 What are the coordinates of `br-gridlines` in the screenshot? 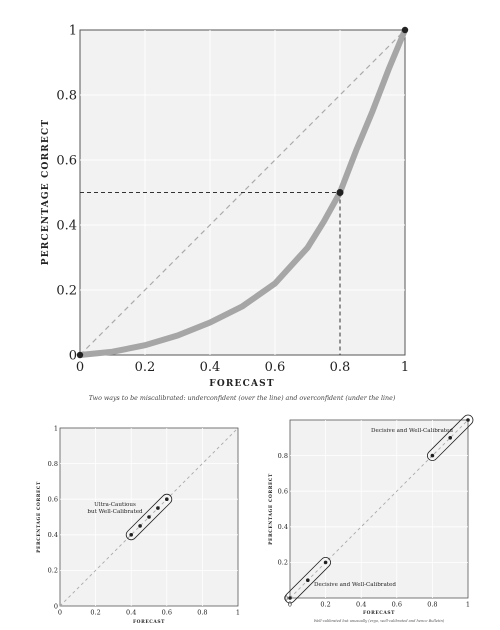 It's located at (379, 509).